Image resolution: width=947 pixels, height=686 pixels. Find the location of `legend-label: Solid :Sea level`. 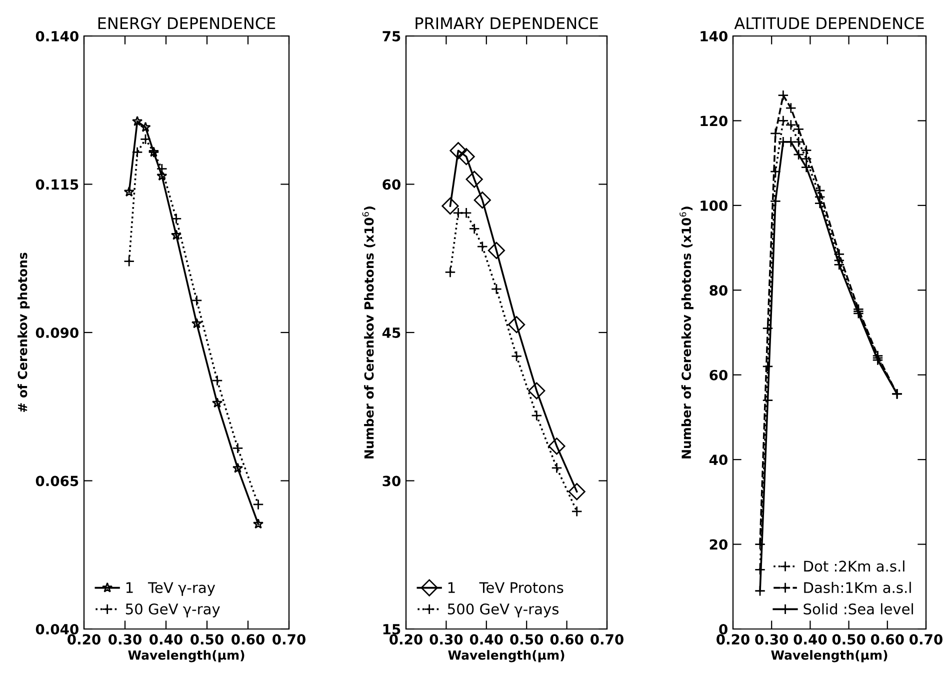

legend-label: Solid :Sea level is located at coordinates (858, 609).